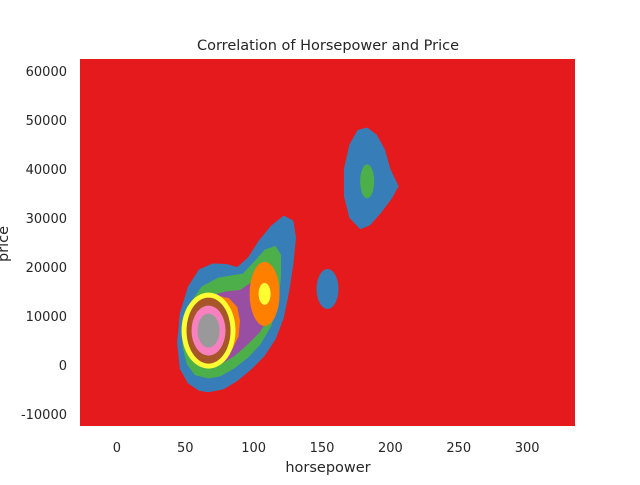 The image size is (640, 485). I want to click on y-tick-label: 10000, so click(46, 317).